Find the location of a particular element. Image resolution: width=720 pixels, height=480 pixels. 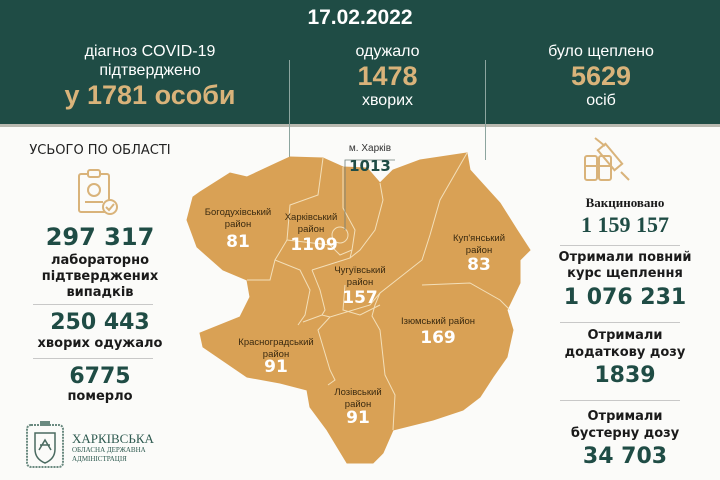

confirmed-label-1: лабораторно is located at coordinates (100, 260).